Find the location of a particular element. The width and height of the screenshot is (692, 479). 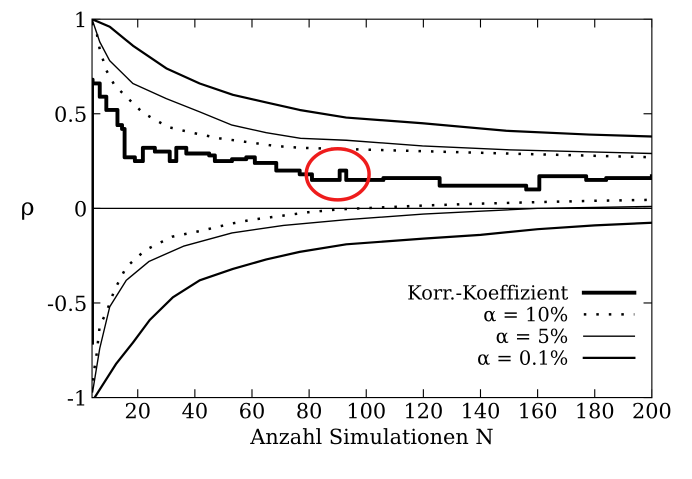

x-tick-label: 200 is located at coordinates (651, 410).